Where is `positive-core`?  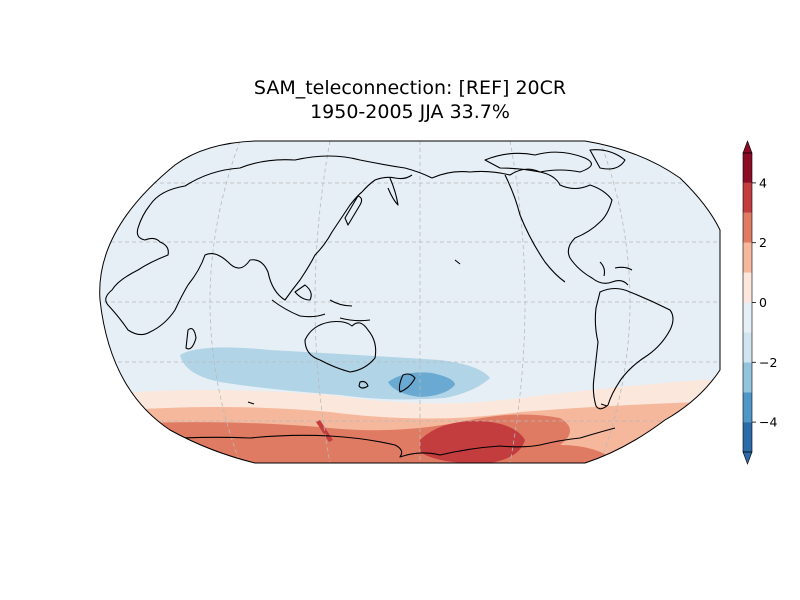 positive-core is located at coordinates (472, 441).